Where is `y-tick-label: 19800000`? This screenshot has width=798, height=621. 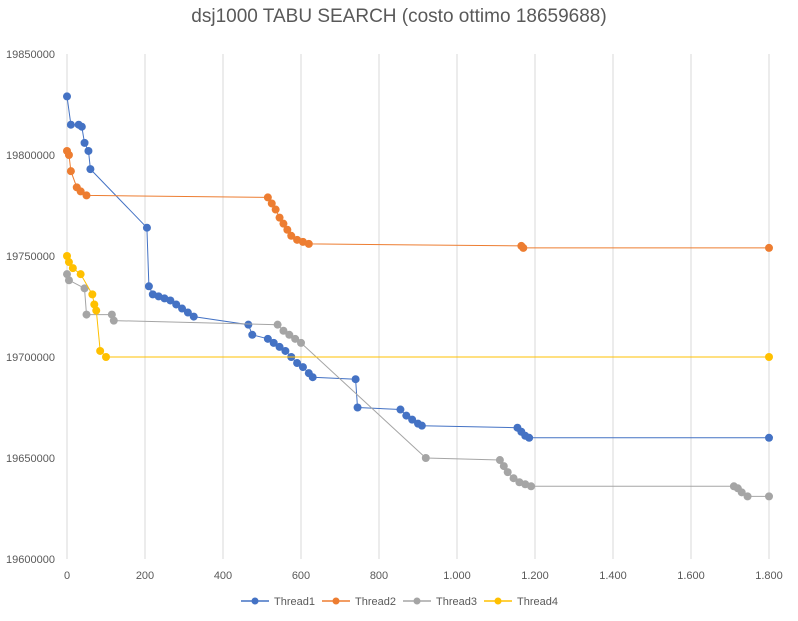 y-tick-label: 19800000 is located at coordinates (30, 156).